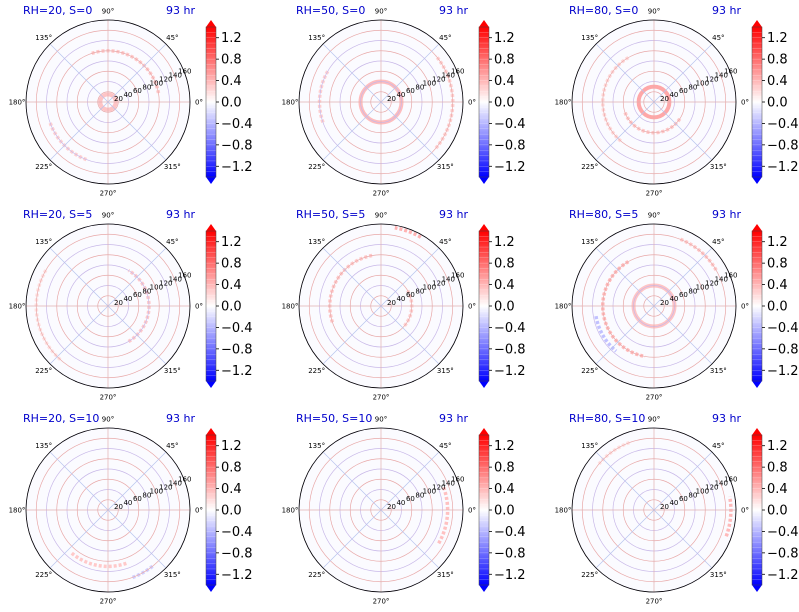 This screenshot has height=612, width=799. I want to click on feature-arc, so click(443, 515).